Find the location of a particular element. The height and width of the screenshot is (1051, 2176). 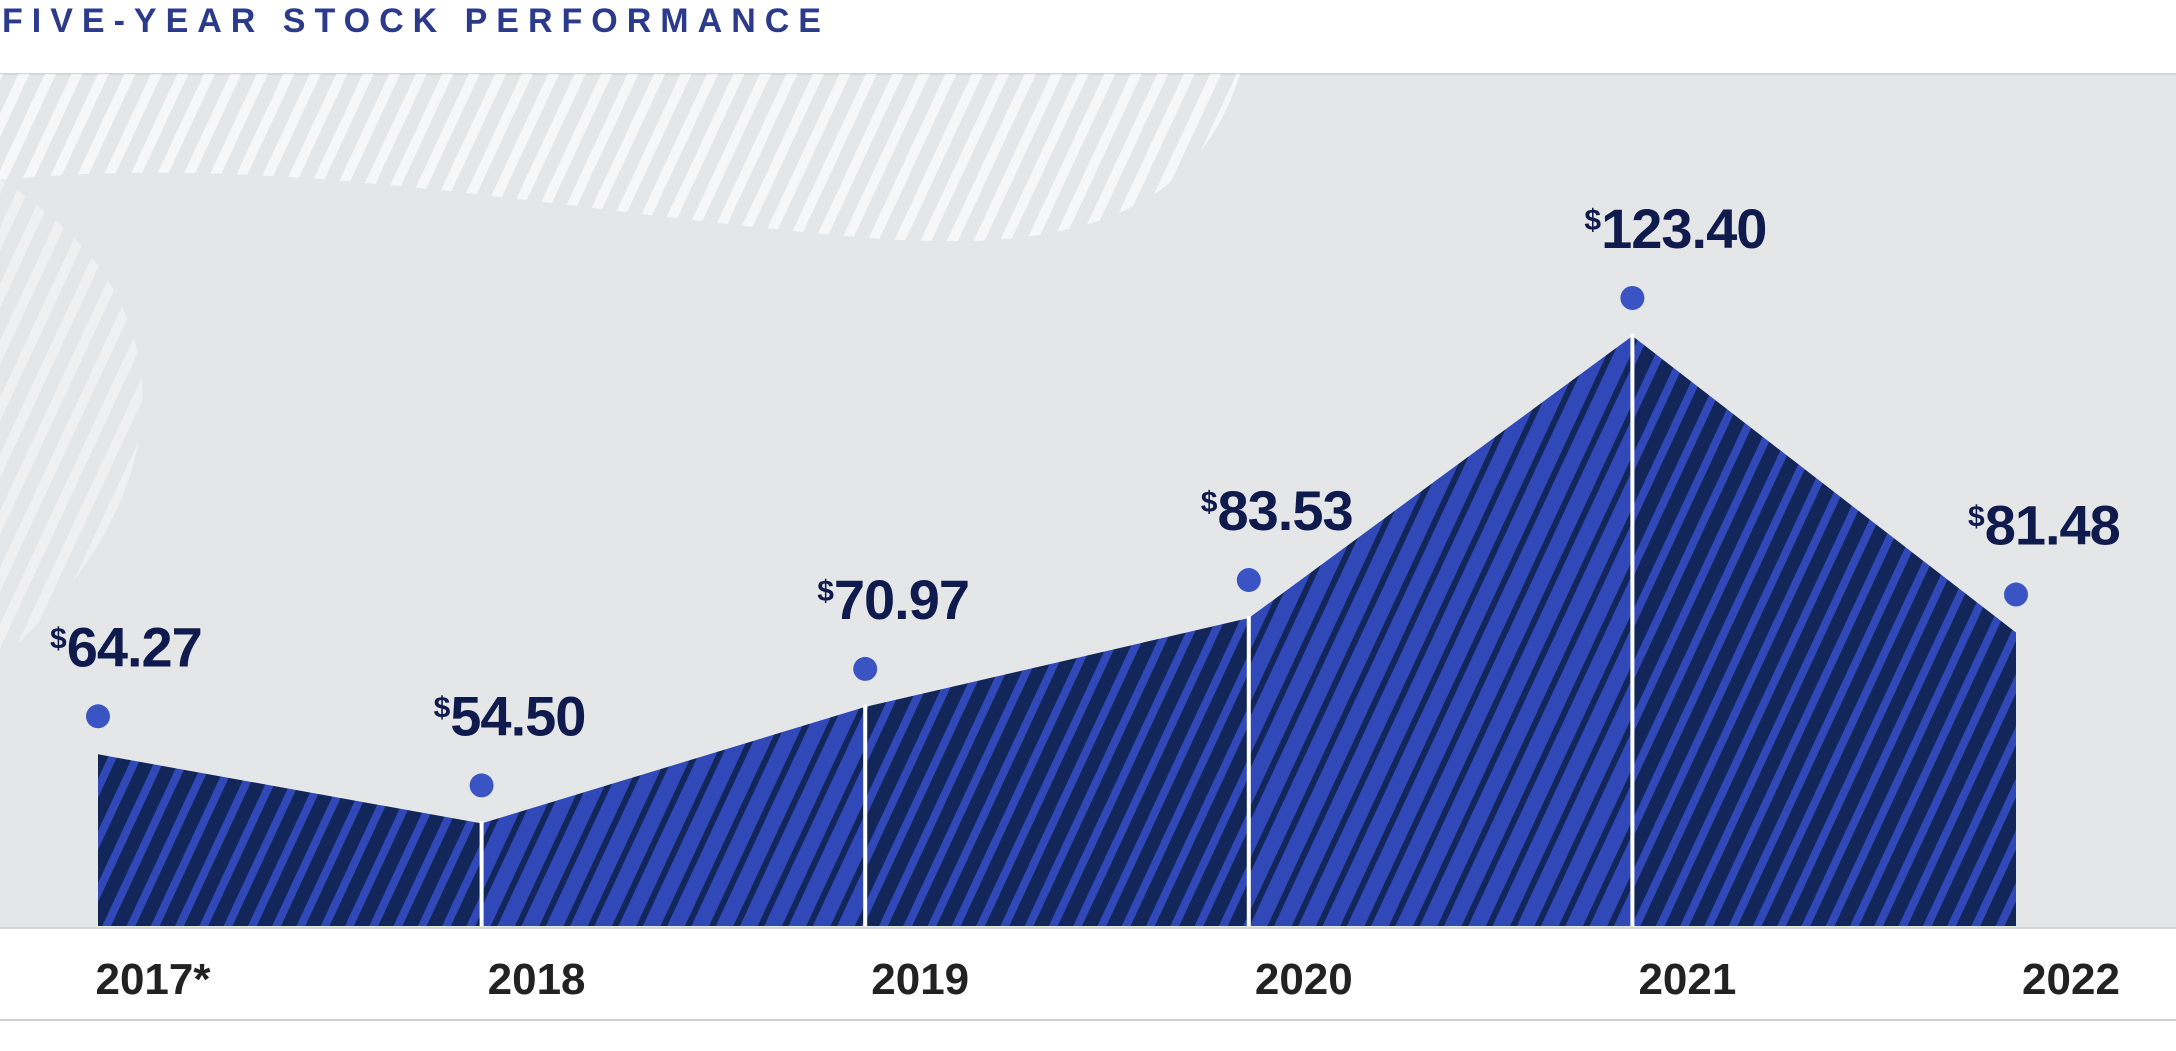

x-axis: 2017* 2018 2019 2020 2021 2022 is located at coordinates (1088, 974).